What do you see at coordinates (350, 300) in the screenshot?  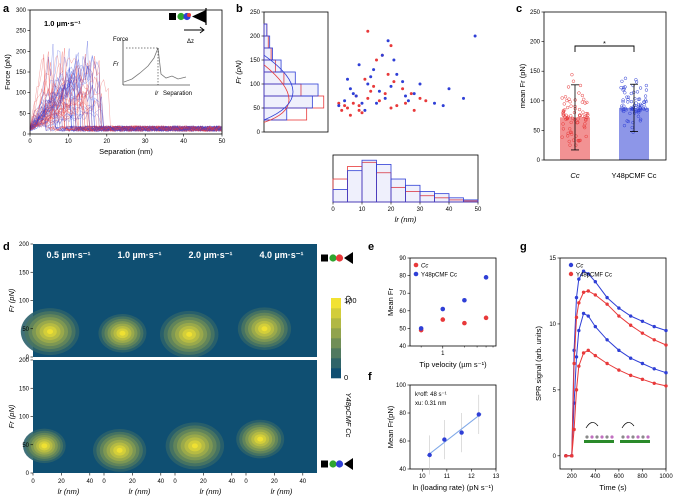 I see `d-colorbar-max: 100` at bounding box center [350, 300].